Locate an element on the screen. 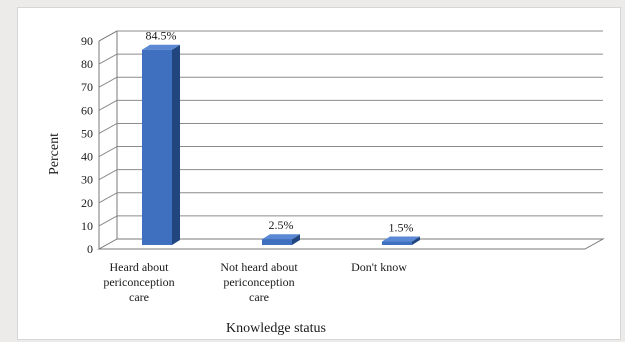 The image size is (625, 342). floor is located at coordinates (351, 244).